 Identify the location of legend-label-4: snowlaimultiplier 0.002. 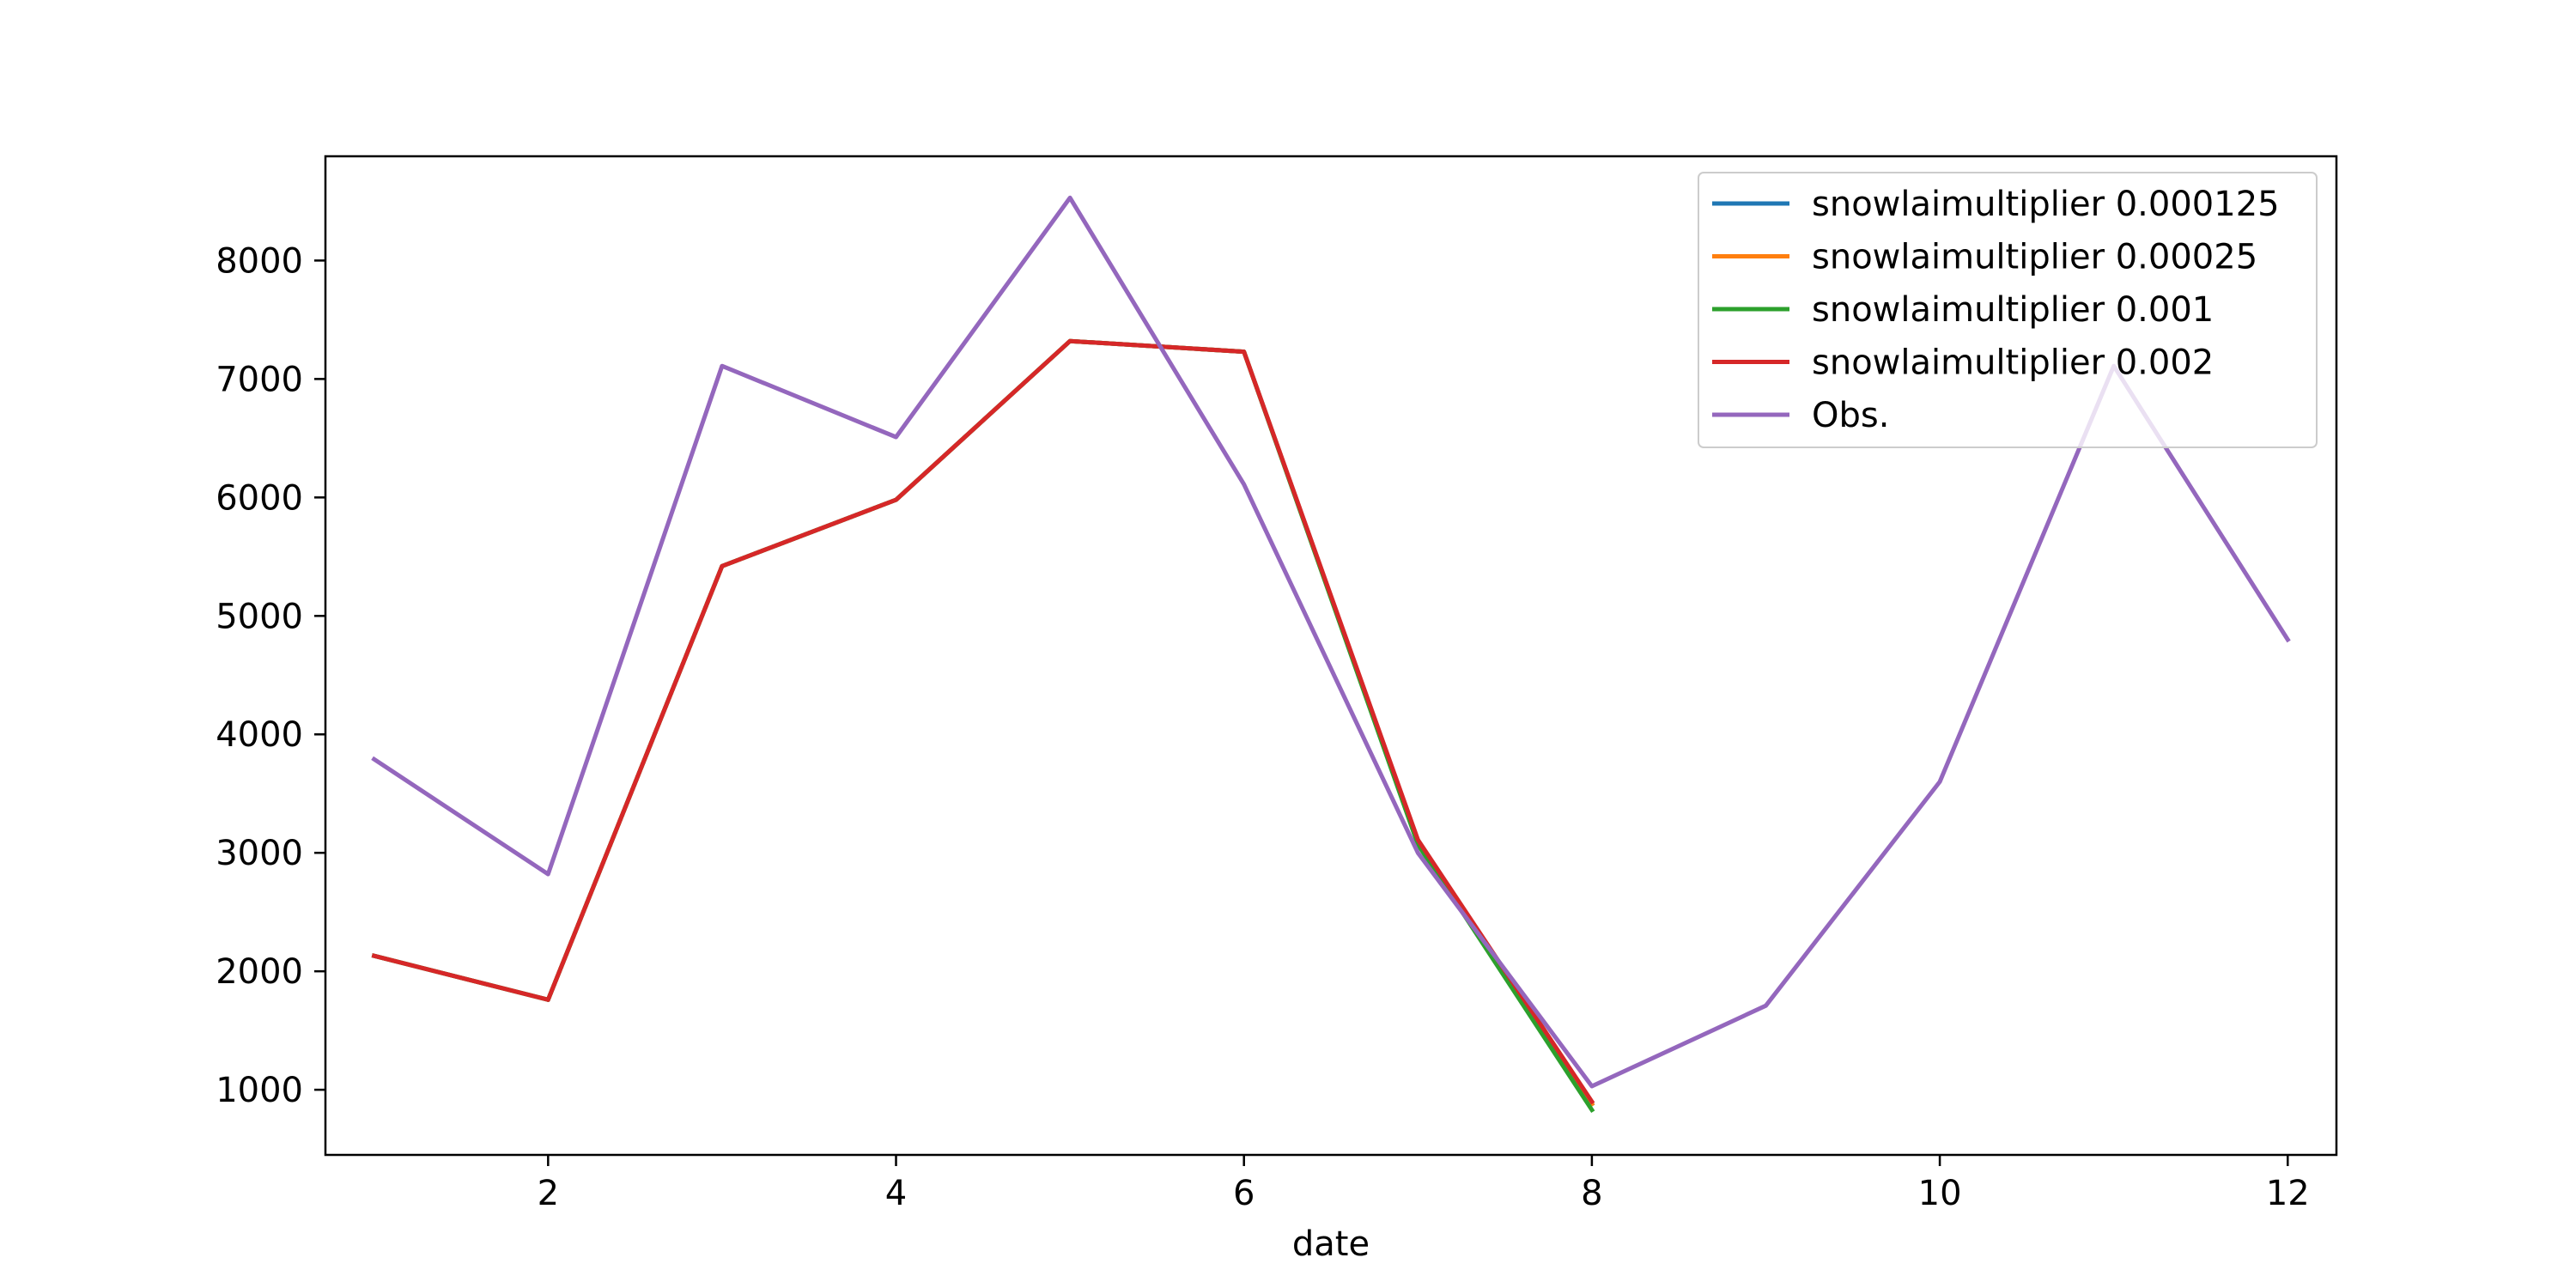
(2013, 363).